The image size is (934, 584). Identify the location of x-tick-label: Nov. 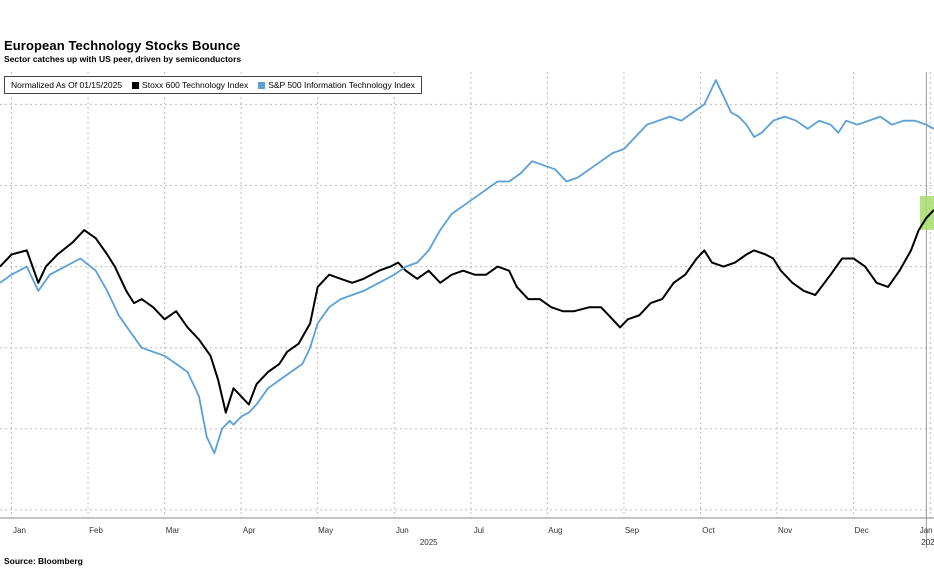
(785, 530).